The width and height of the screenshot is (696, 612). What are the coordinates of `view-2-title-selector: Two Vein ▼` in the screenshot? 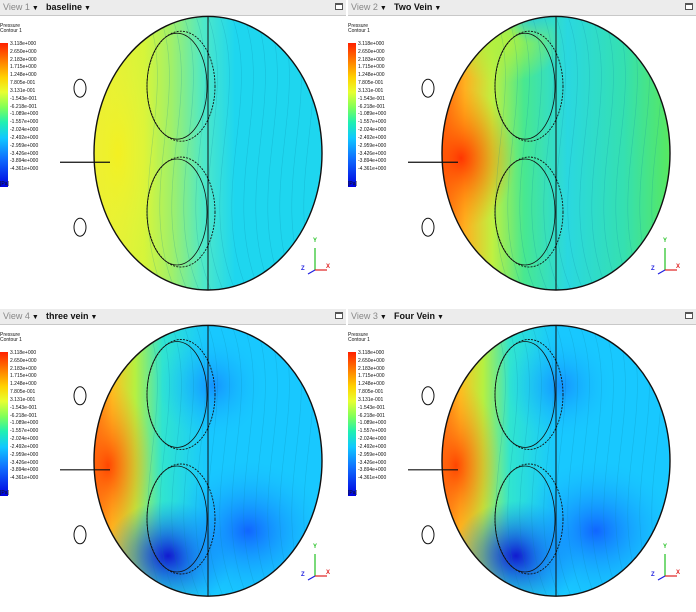 It's located at (417, 8).